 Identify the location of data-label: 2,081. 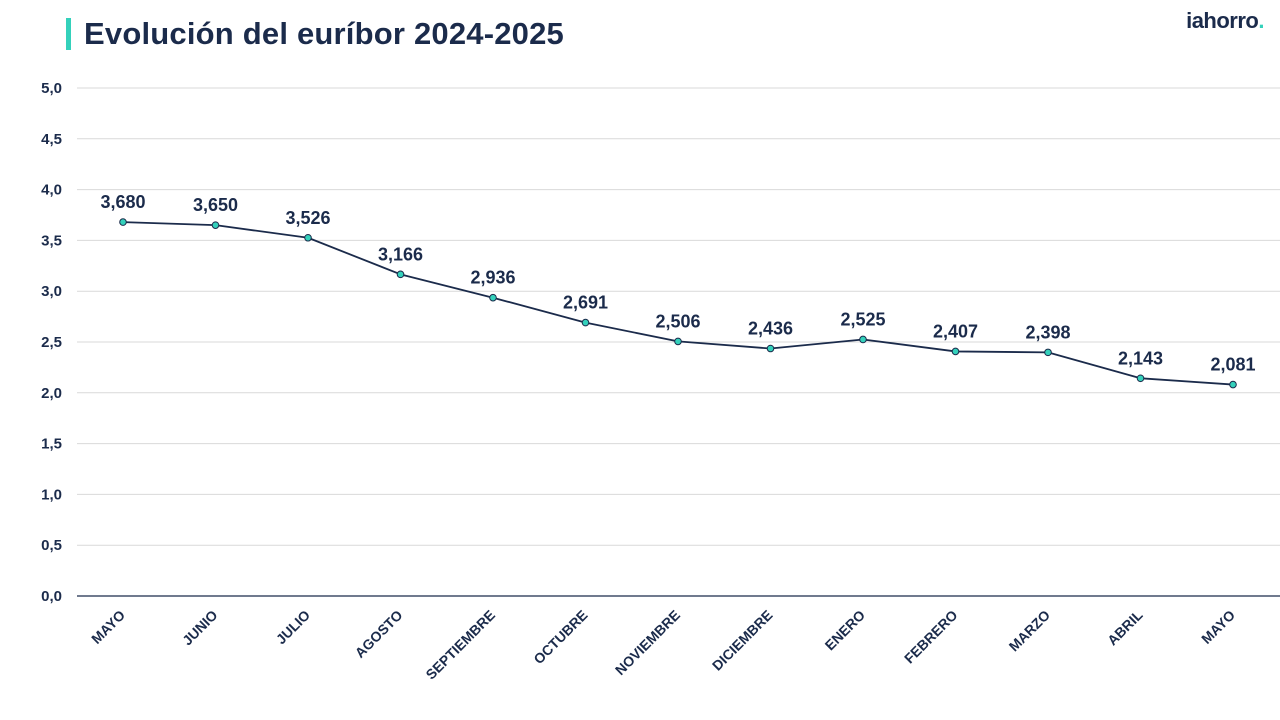
(1232, 365).